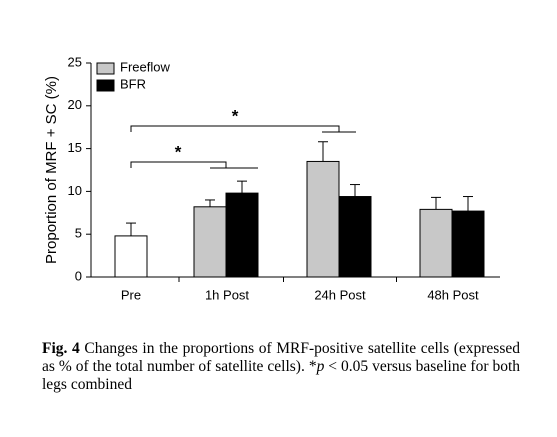 The height and width of the screenshot is (437, 557). Describe the element at coordinates (320, 366) in the screenshot. I see `caption-italic: p` at that location.